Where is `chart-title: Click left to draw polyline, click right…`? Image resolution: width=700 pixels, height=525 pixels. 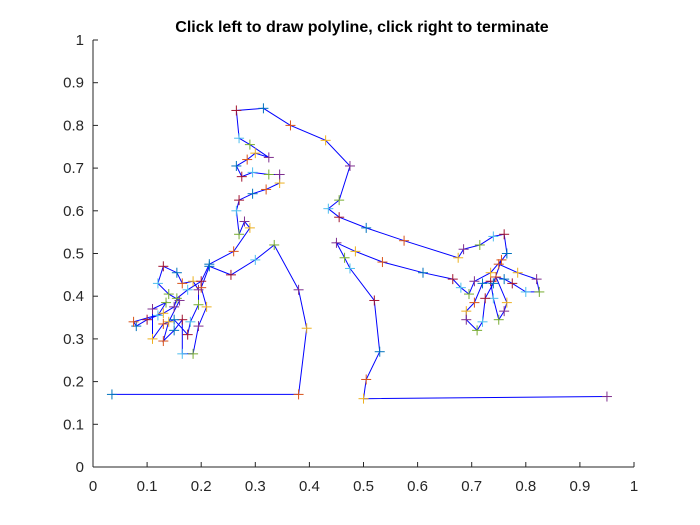
chart-title: Click left to draw polyline, click right… is located at coordinates (362, 27).